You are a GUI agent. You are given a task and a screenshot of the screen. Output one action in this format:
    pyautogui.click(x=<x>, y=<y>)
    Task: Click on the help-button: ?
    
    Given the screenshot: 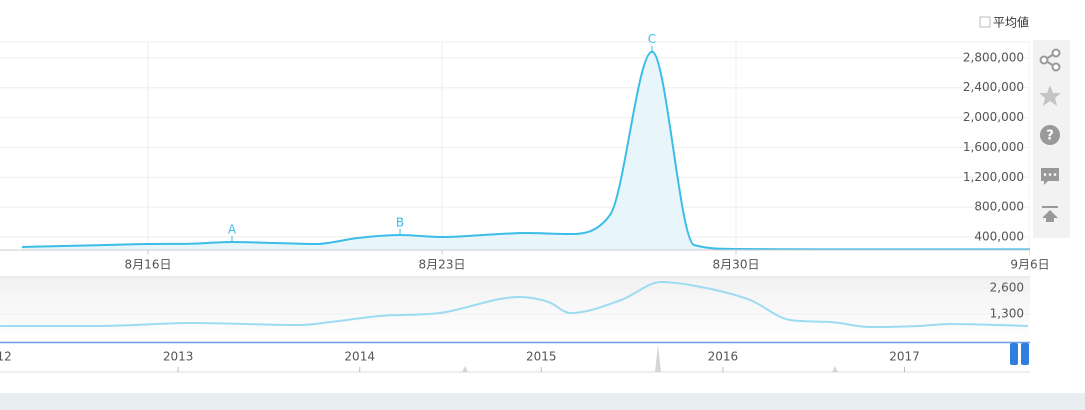 What is the action you would take?
    pyautogui.click(x=1050, y=135)
    